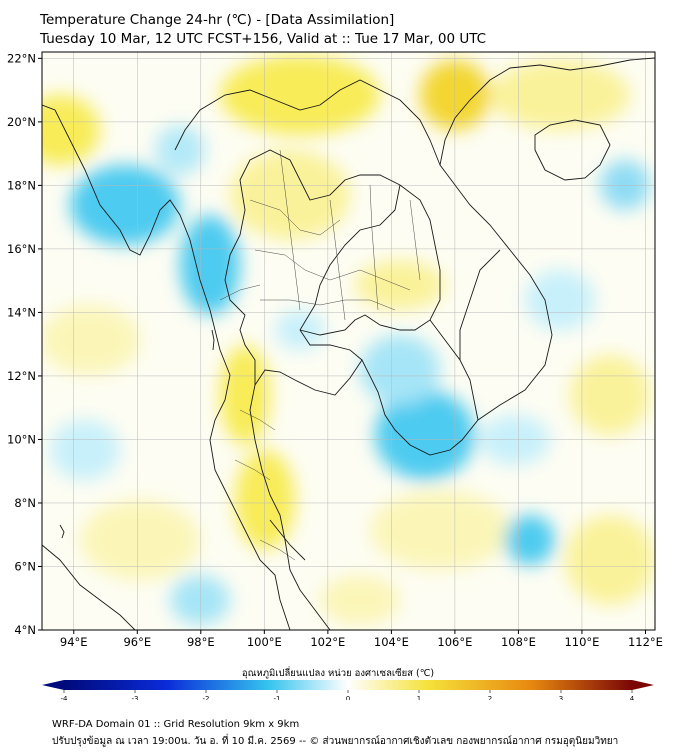 This screenshot has width=676, height=756. Describe the element at coordinates (21, 58) in the screenshot. I see `latitude-tick-label: 22°N` at that location.